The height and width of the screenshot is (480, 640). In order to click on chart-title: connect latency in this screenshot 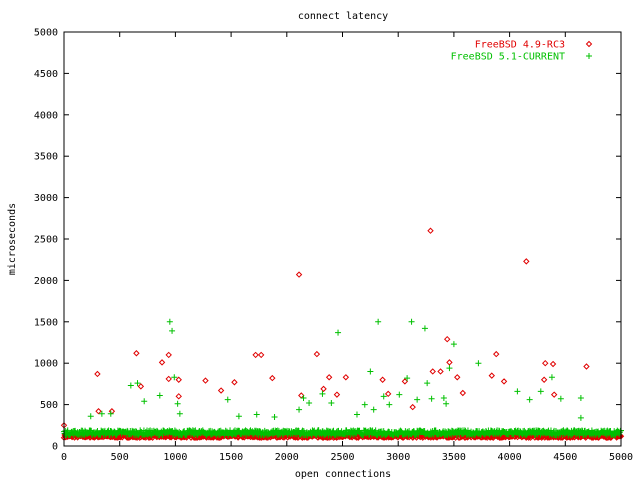, I will do `click(343, 16)`.